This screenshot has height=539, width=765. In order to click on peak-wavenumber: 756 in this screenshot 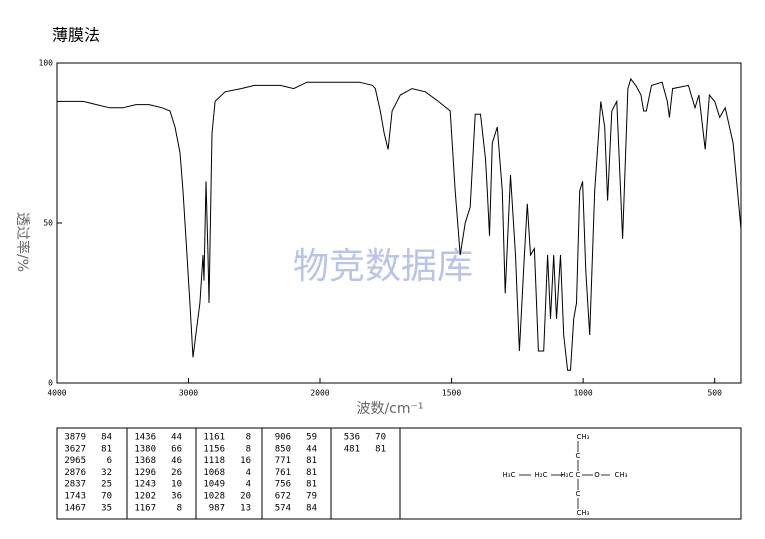, I will do `click(283, 485)`.